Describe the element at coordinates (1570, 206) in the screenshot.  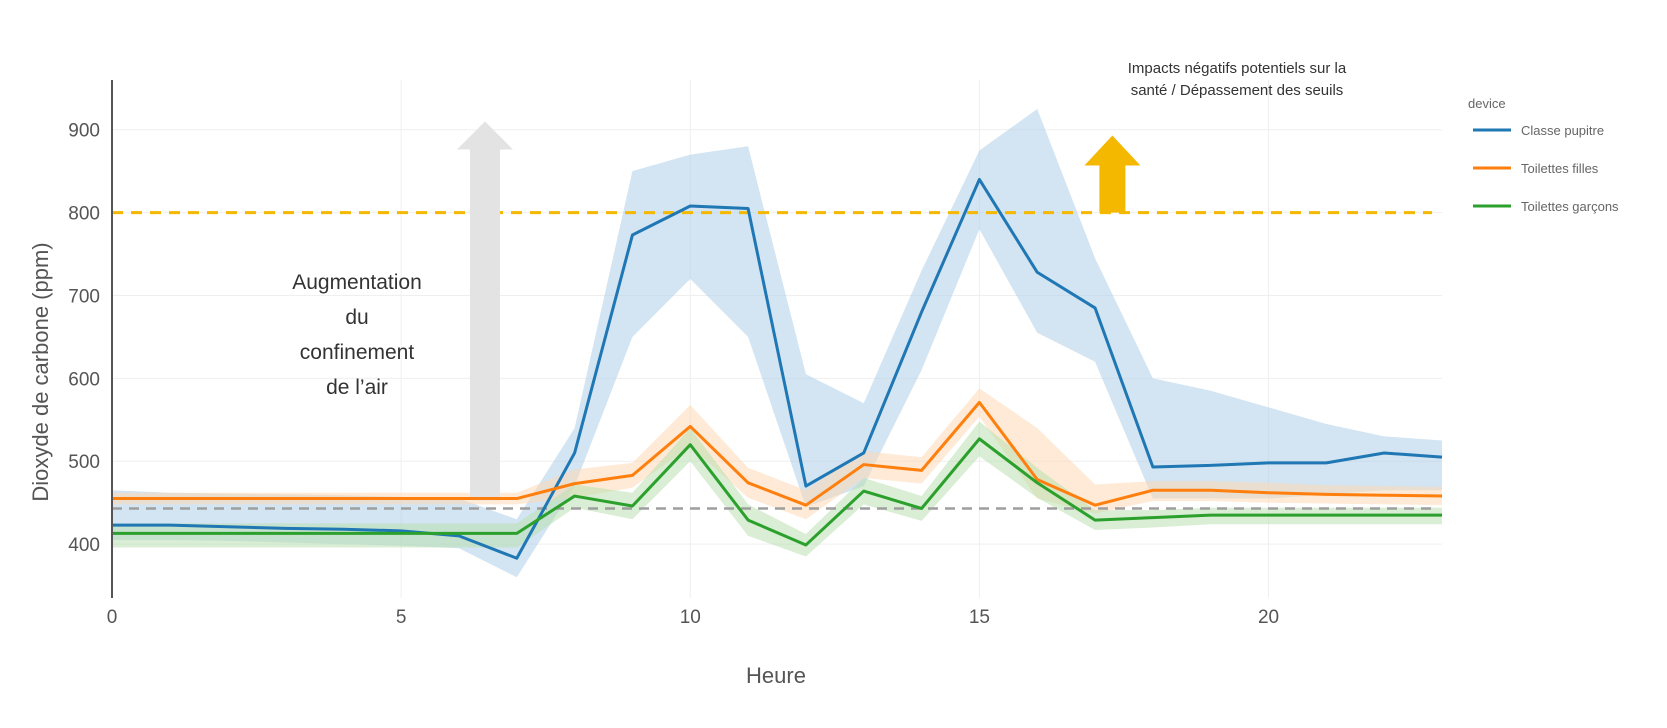
I see `legend-label-2: Toilettes garçons` at that location.